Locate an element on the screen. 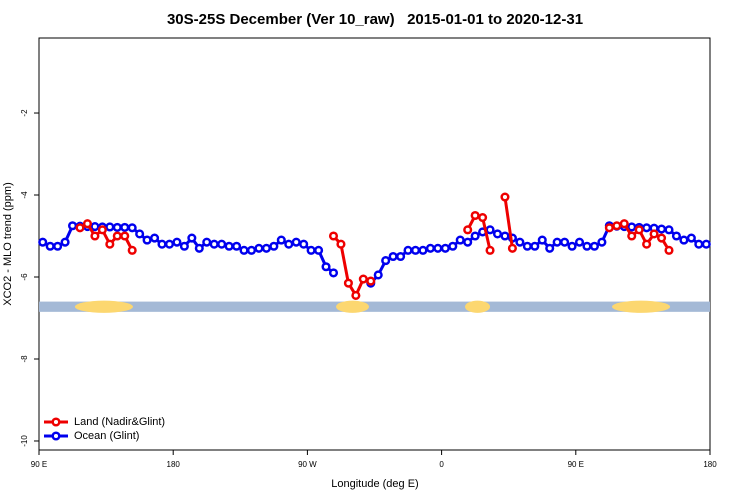 The width and height of the screenshot is (750, 500). ocean-band is located at coordinates (374, 306).